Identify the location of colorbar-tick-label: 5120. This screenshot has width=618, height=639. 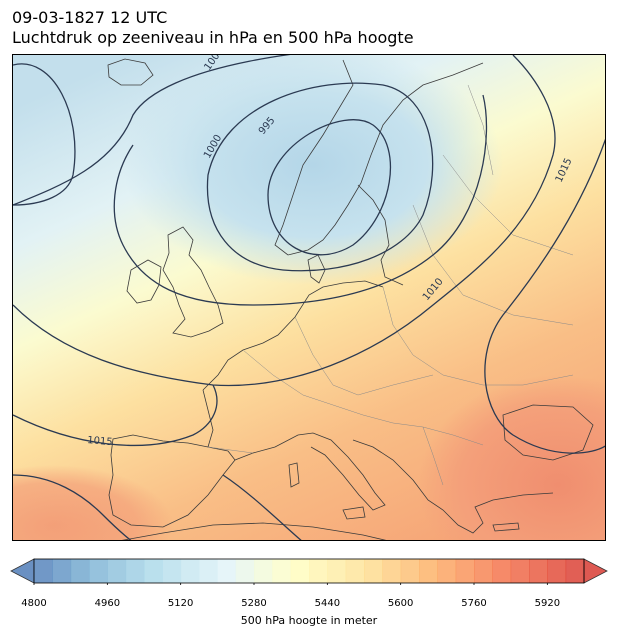
(180, 603).